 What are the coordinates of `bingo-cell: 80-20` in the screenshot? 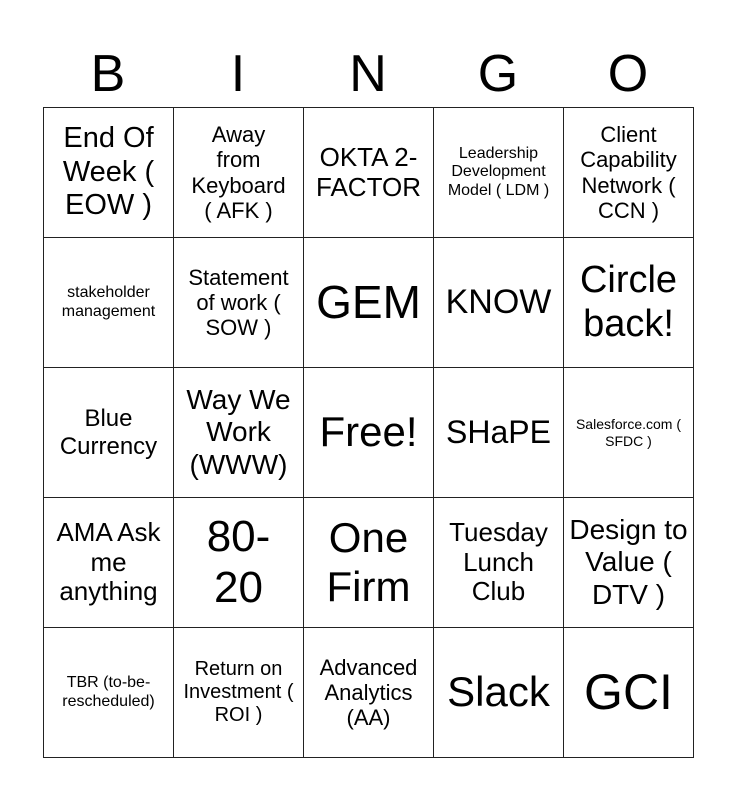 It's located at (238, 562).